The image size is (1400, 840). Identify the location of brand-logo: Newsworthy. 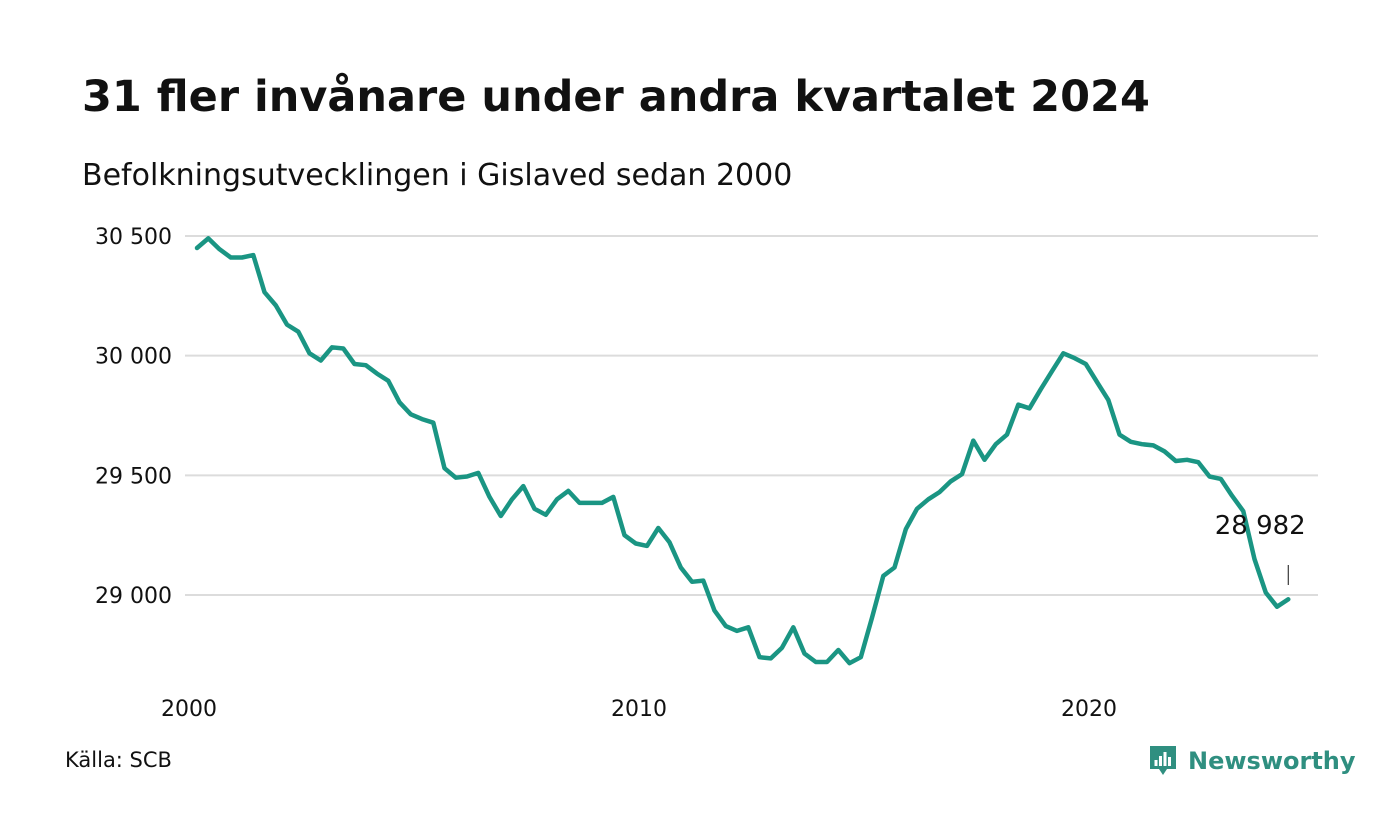
(1252, 761).